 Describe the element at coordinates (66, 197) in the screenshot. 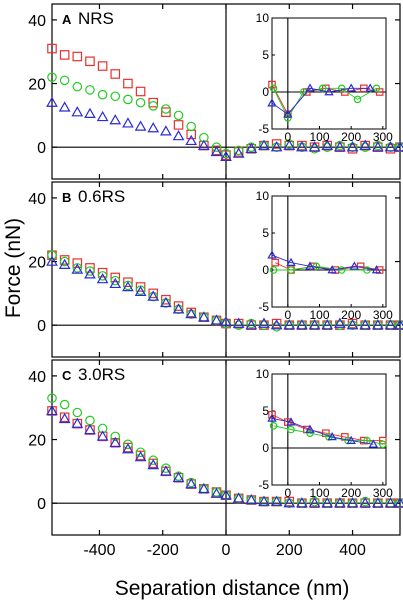

I see `panel-letter: B` at that location.